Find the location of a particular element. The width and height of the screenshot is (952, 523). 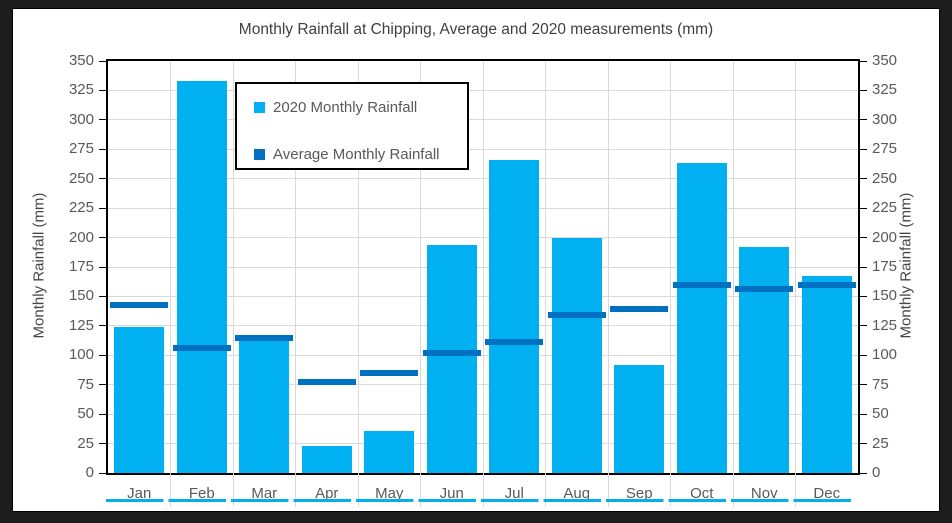

avg-dash-jun is located at coordinates (451, 352).